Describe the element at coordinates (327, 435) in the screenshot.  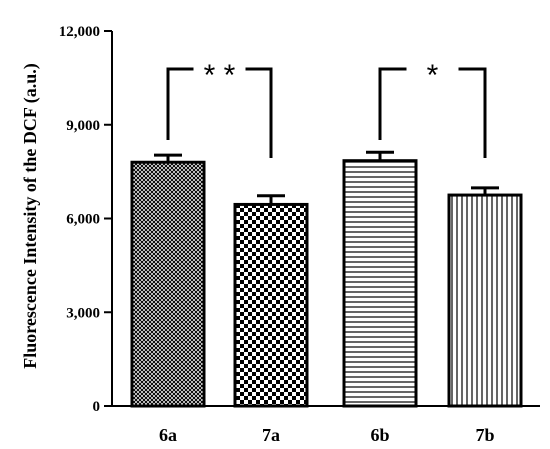
I see `x-tick-labels: 6a 7a 6b 7b` at that location.